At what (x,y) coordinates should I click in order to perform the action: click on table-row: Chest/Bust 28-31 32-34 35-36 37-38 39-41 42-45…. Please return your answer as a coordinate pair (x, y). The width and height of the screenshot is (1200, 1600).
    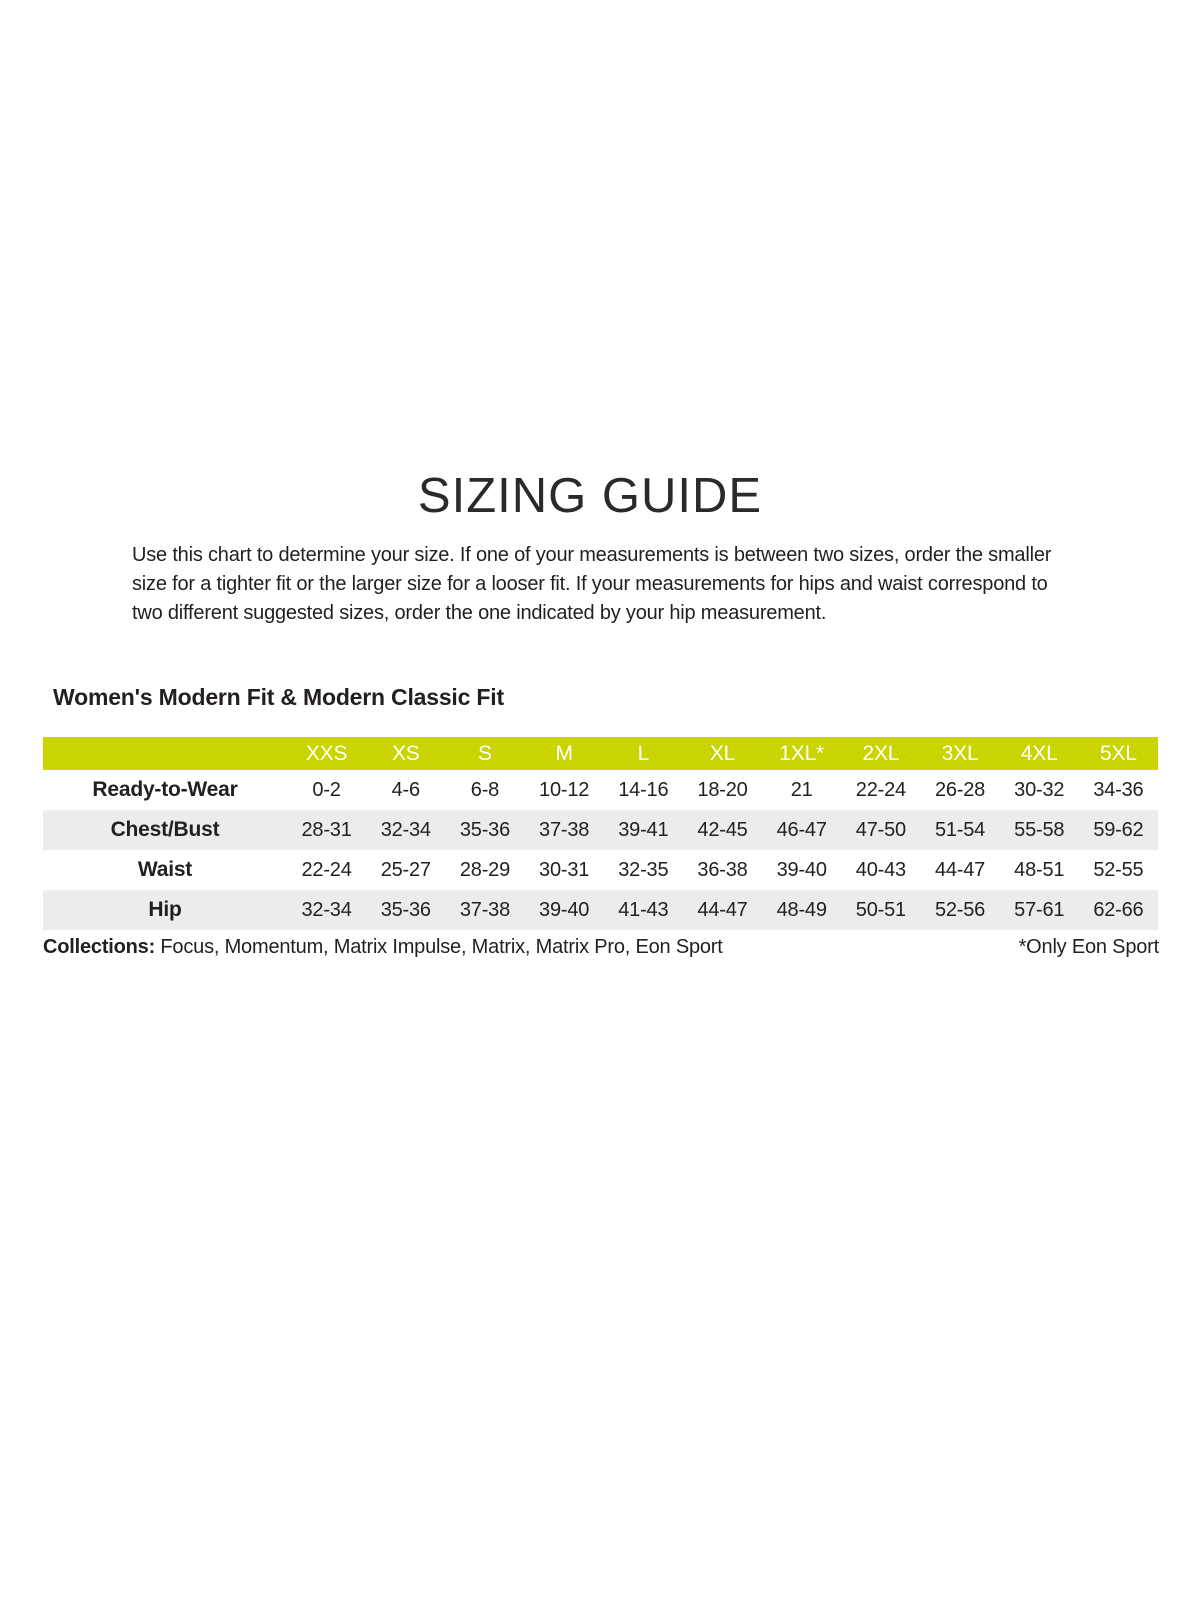
    Looking at the image, I should click on (600, 830).